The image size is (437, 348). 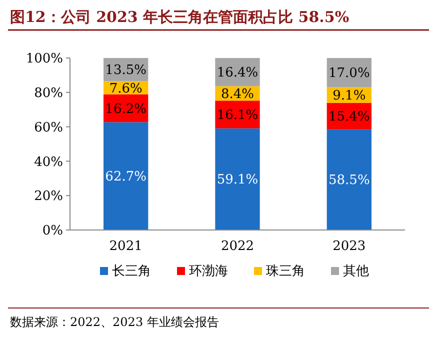 I want to click on data-label: 9.1%, so click(x=349, y=96).